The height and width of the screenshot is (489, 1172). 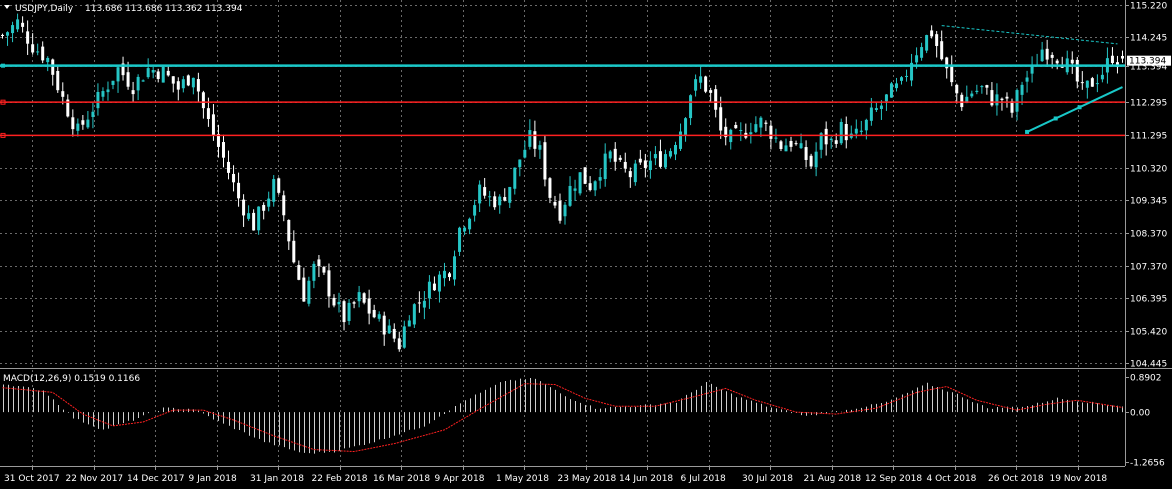 What do you see at coordinates (1148, 104) in the screenshot?
I see `y-tick-label: 112.295` at bounding box center [1148, 104].